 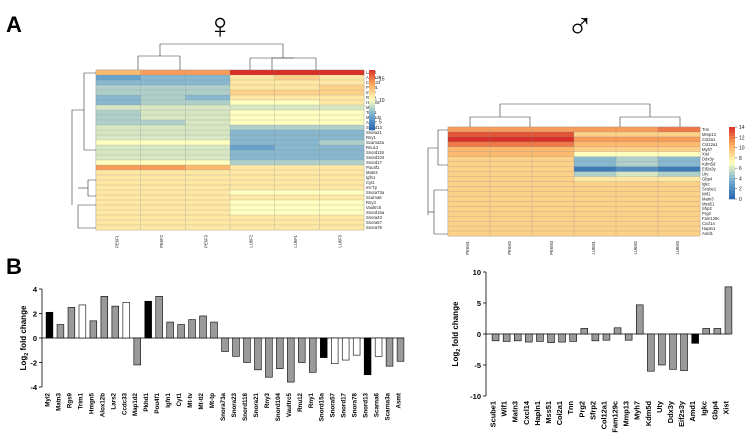 I want to click on x-tick-label: Tnn, so click(x=570, y=408).